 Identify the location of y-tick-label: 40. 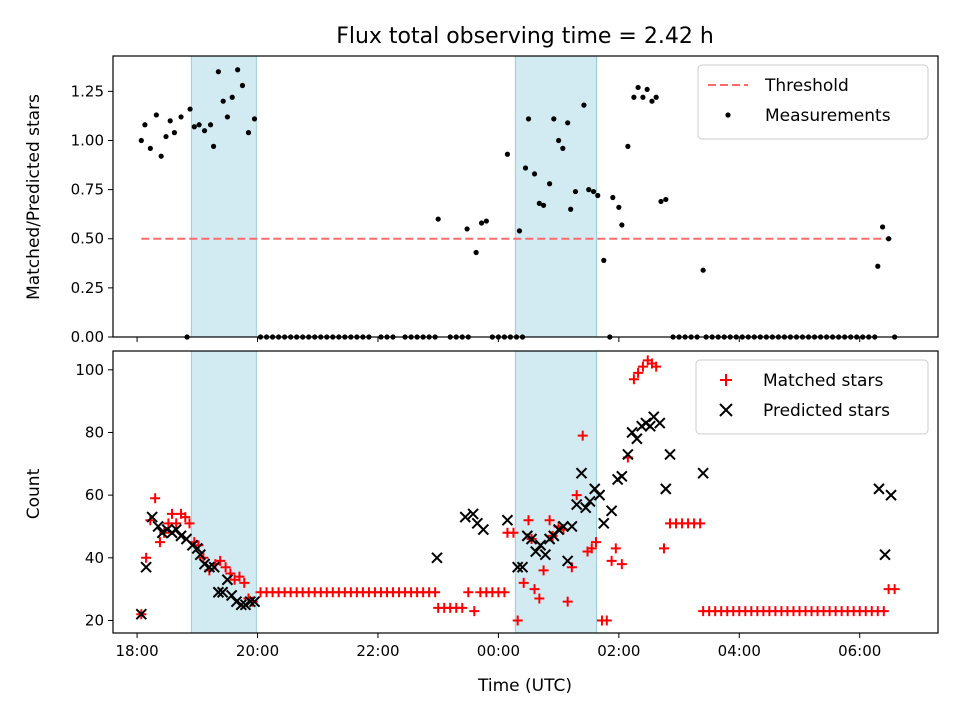
(94, 558).